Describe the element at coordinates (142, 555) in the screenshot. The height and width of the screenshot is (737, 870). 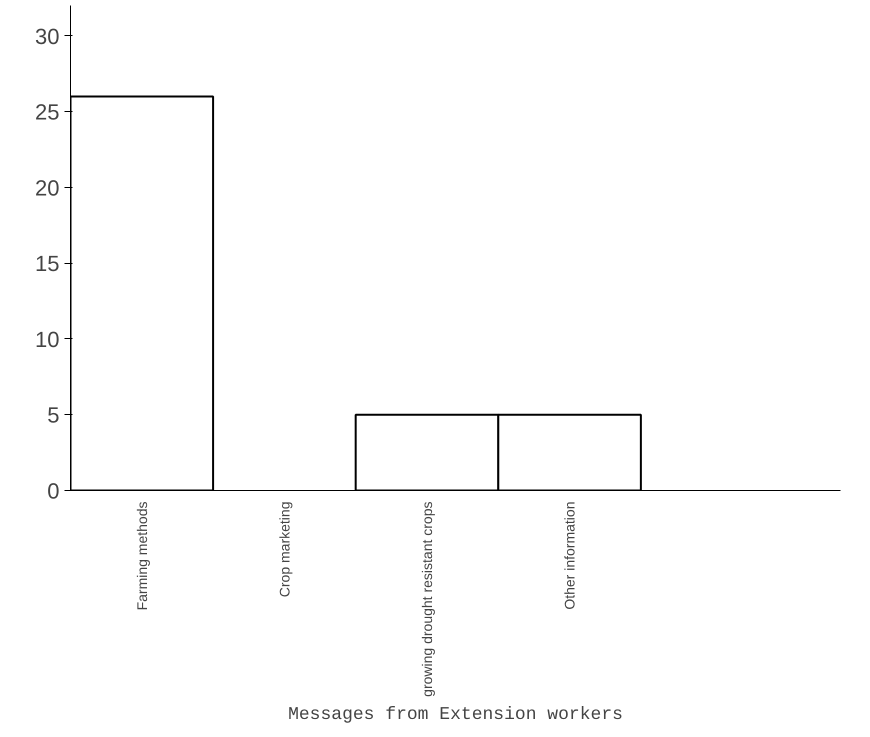
I see `x-tick-label: Farming methods` at that location.